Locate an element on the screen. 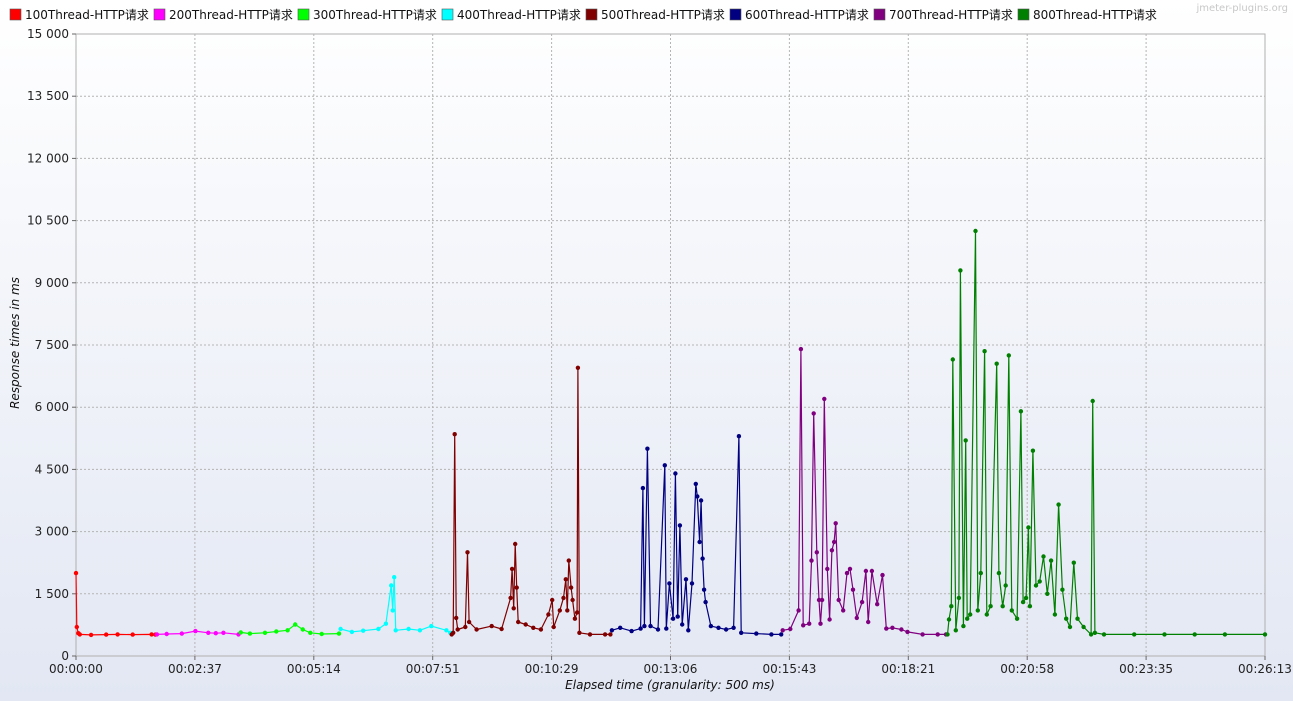 The width and height of the screenshot is (1293, 701). y-tick-label: 9 000 is located at coordinates (52, 283).